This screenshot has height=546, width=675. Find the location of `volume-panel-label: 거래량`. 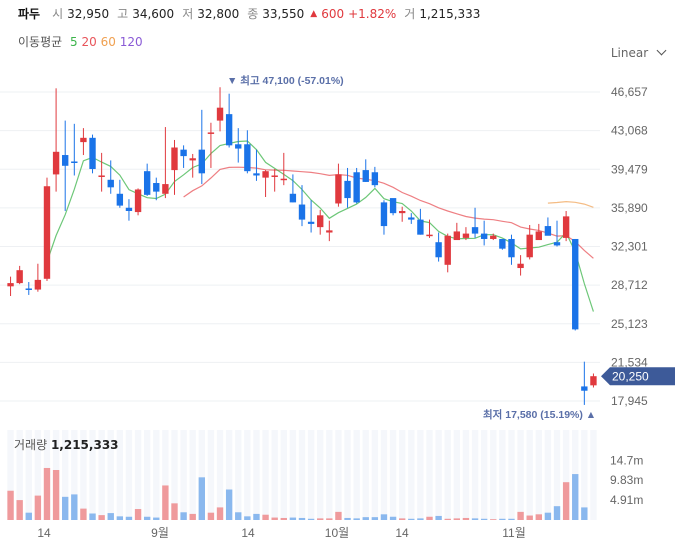

volume-panel-label: 거래량 is located at coordinates (31, 445).